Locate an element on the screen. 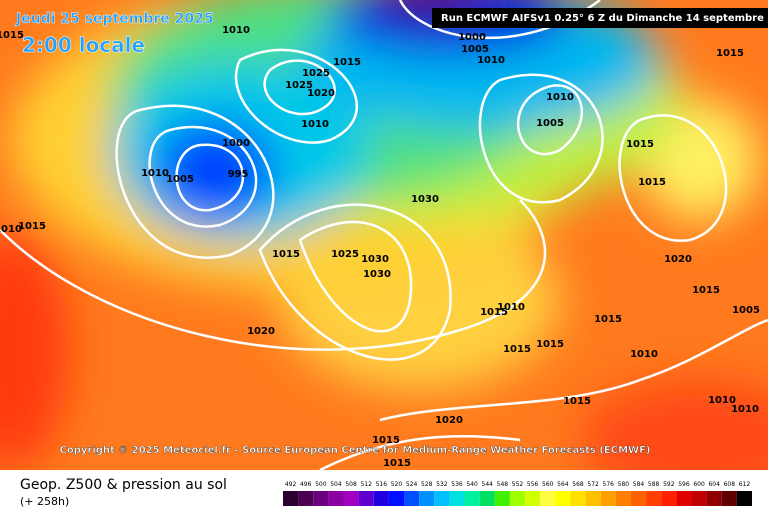  scale-label: 568 is located at coordinates (578, 484).